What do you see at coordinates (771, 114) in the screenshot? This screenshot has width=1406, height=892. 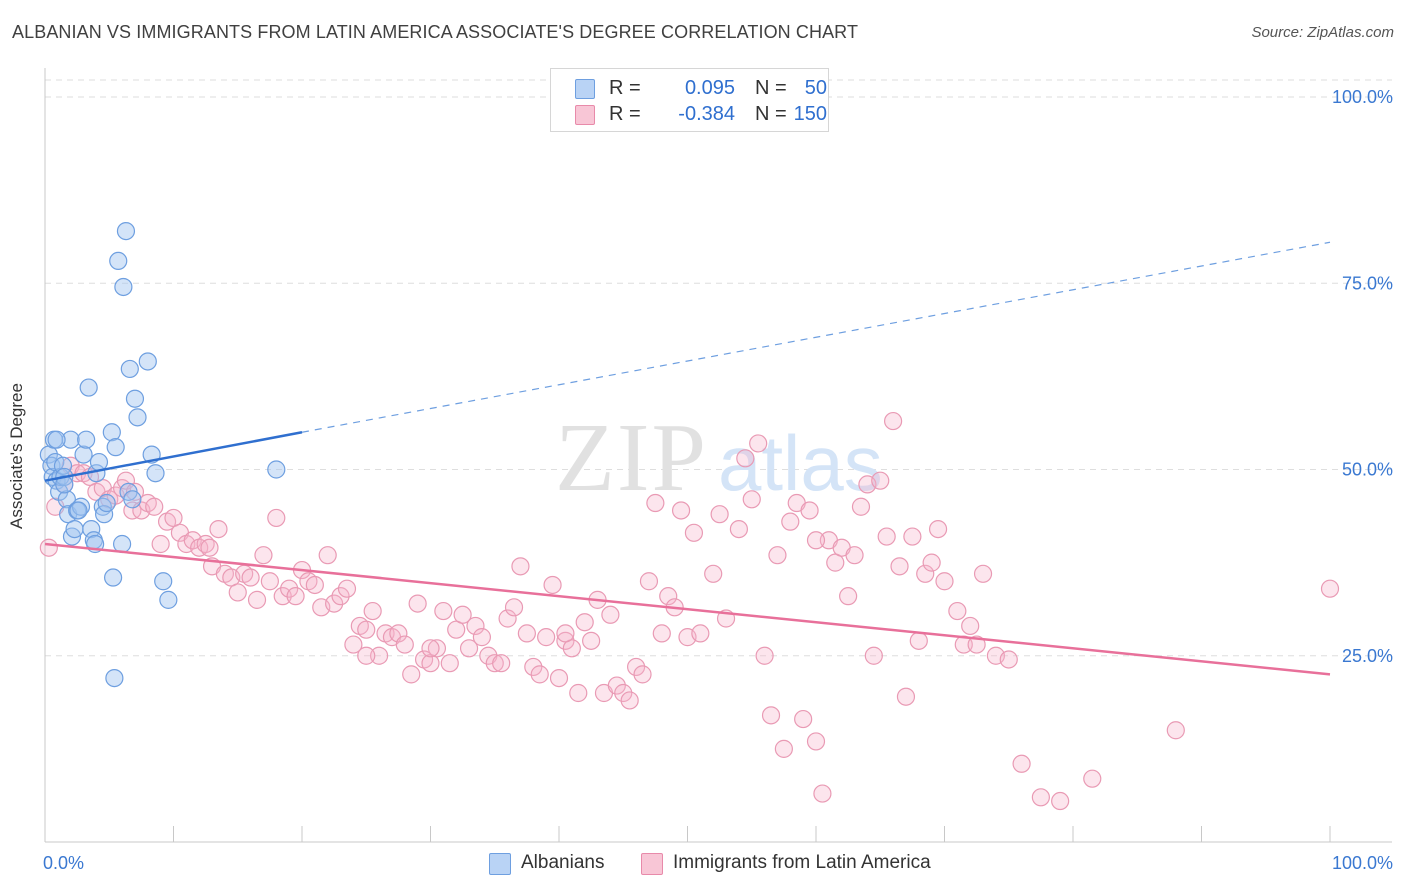 I see `legend-n-label: N =` at bounding box center [771, 114].